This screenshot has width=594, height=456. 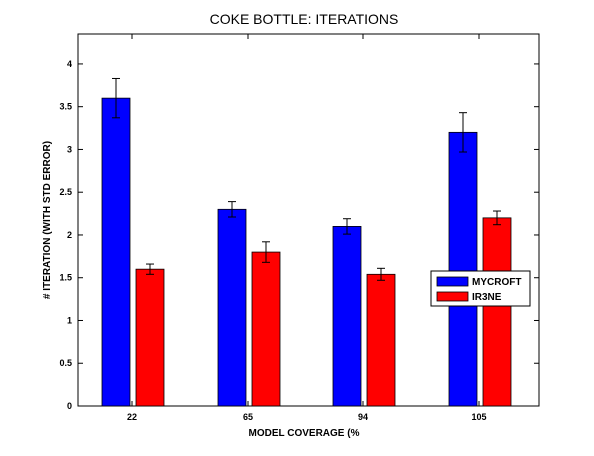 What do you see at coordinates (363, 417) in the screenshot?
I see `x-tick-label: 94` at bounding box center [363, 417].